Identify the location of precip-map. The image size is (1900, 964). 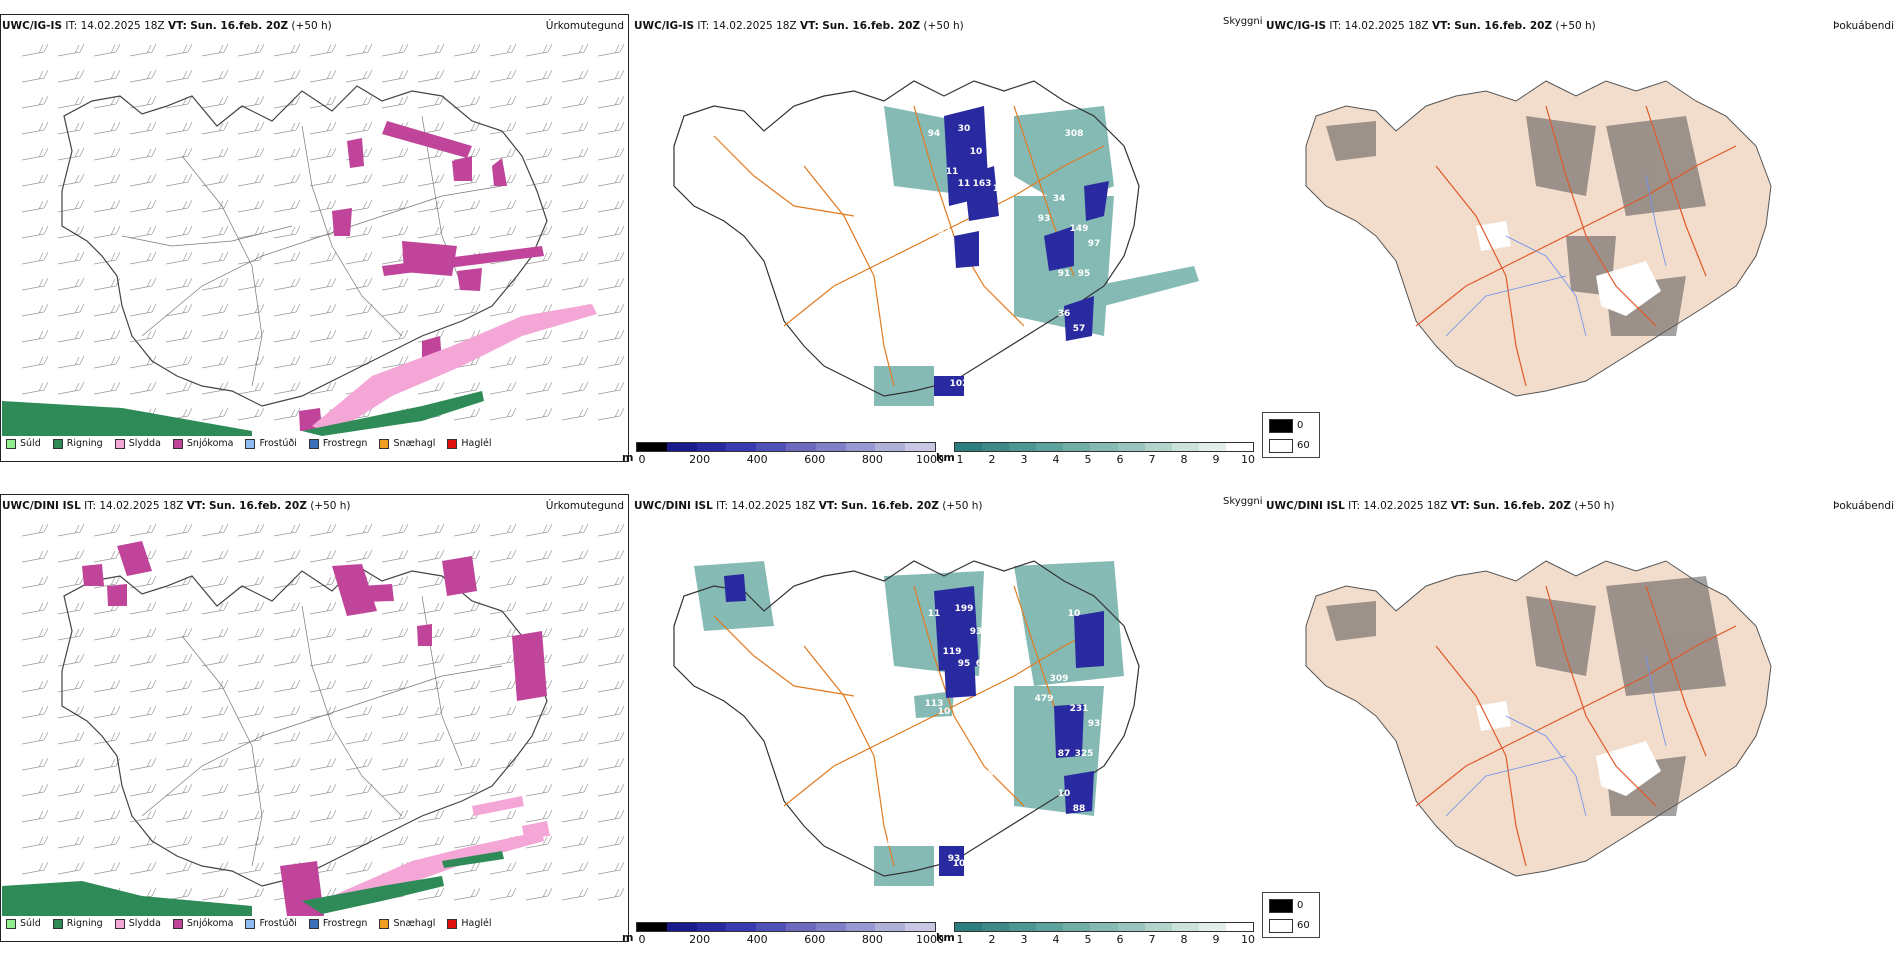
(313, 719).